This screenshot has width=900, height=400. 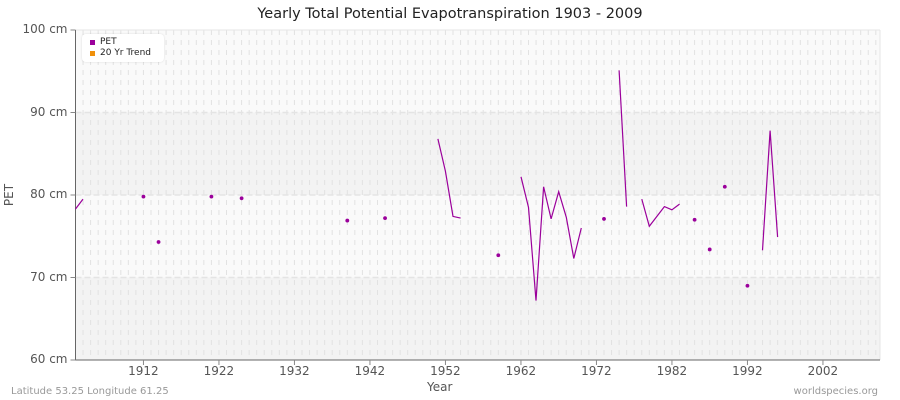 I want to click on legend-item-pet: PET, so click(x=103, y=42).